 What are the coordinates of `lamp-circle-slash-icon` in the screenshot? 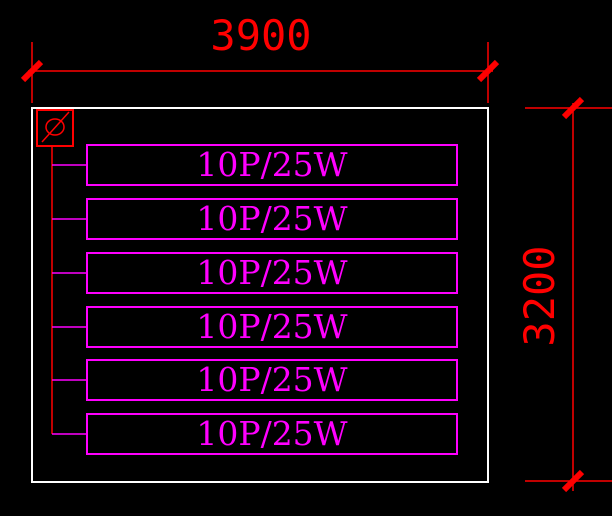 It's located at (55, 128).